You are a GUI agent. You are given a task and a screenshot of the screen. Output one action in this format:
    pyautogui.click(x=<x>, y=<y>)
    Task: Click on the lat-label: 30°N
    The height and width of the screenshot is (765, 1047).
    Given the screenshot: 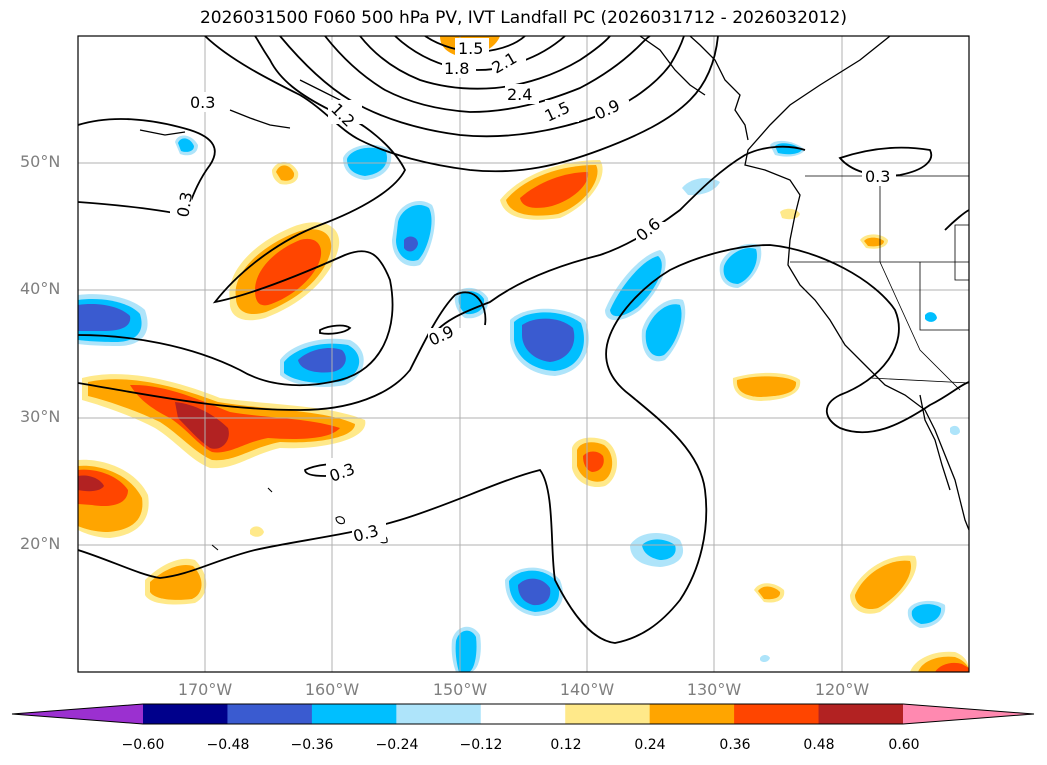 What is the action you would take?
    pyautogui.click(x=40, y=416)
    